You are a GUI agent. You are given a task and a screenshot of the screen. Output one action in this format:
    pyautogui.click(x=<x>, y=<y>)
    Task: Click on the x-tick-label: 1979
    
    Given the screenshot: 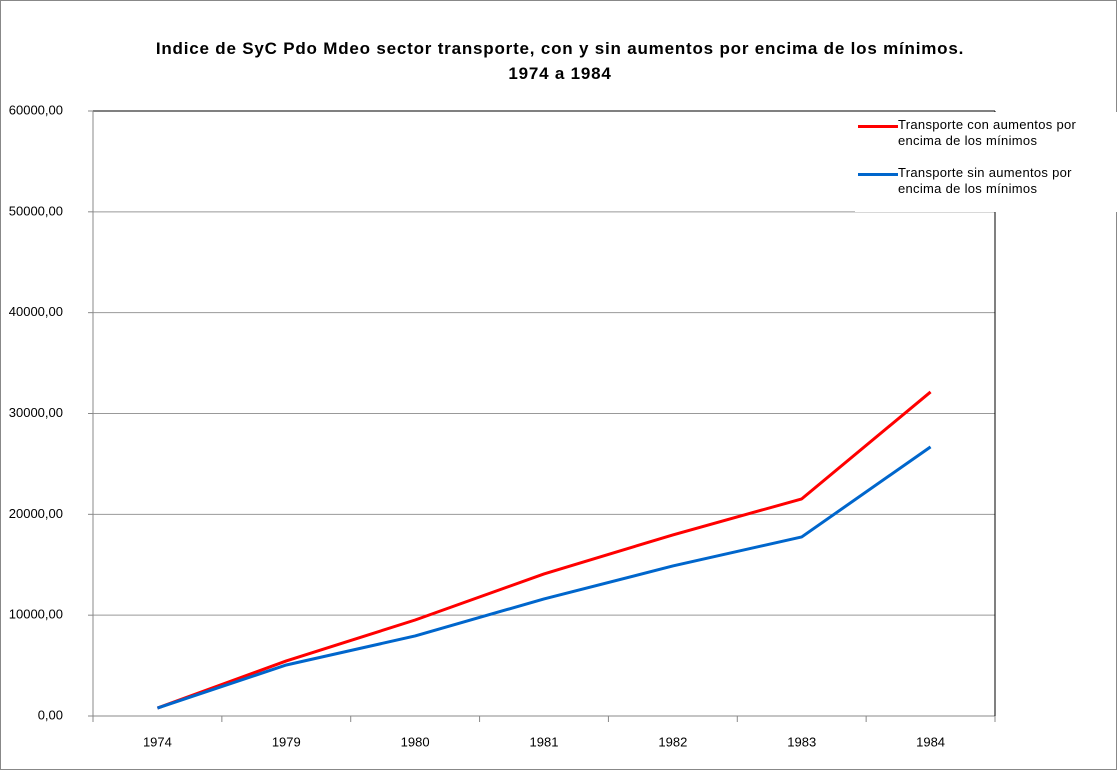 What is the action you would take?
    pyautogui.click(x=286, y=741)
    